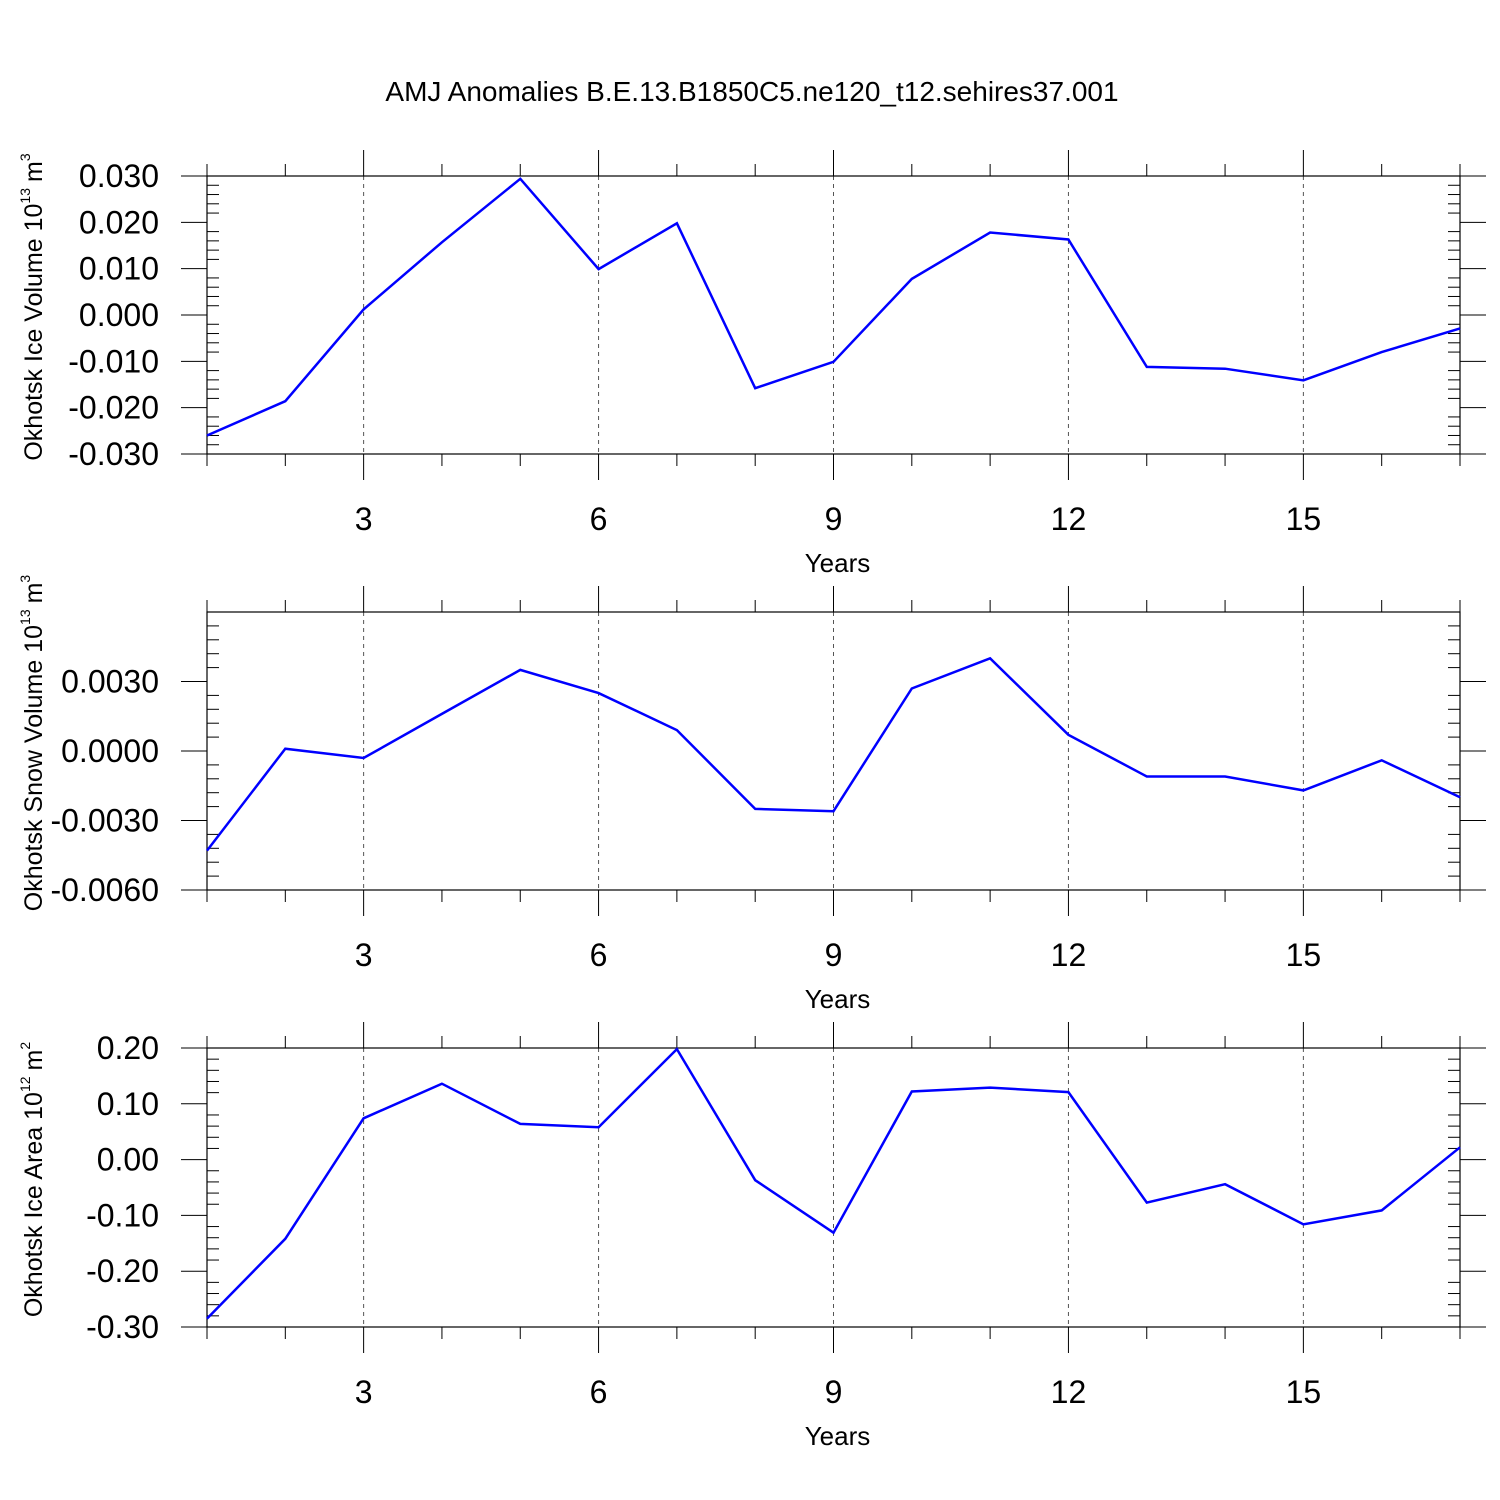  I want to click on y-tick-label: 0.0030, so click(110, 682).